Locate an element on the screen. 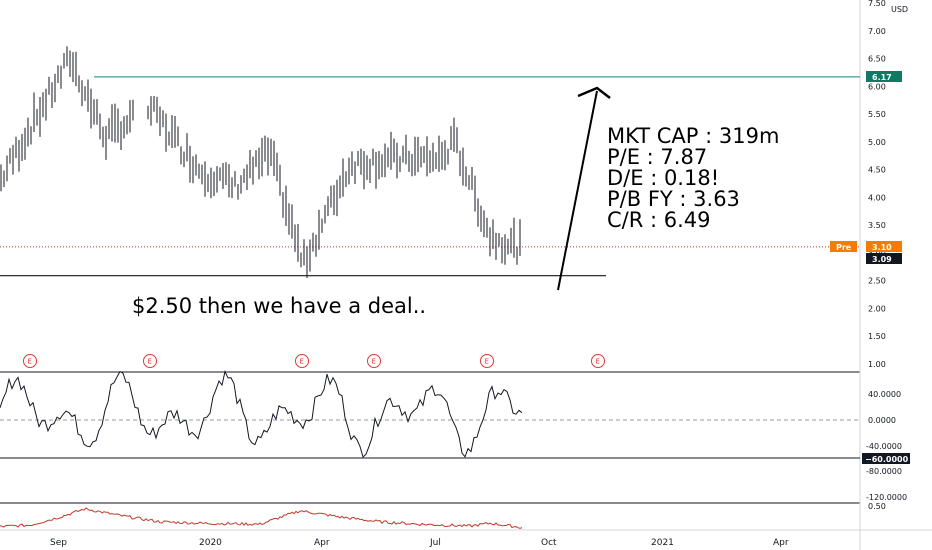 The height and width of the screenshot is (550, 932). fundamentals-line-5: C/R : 6.49 is located at coordinates (659, 220).